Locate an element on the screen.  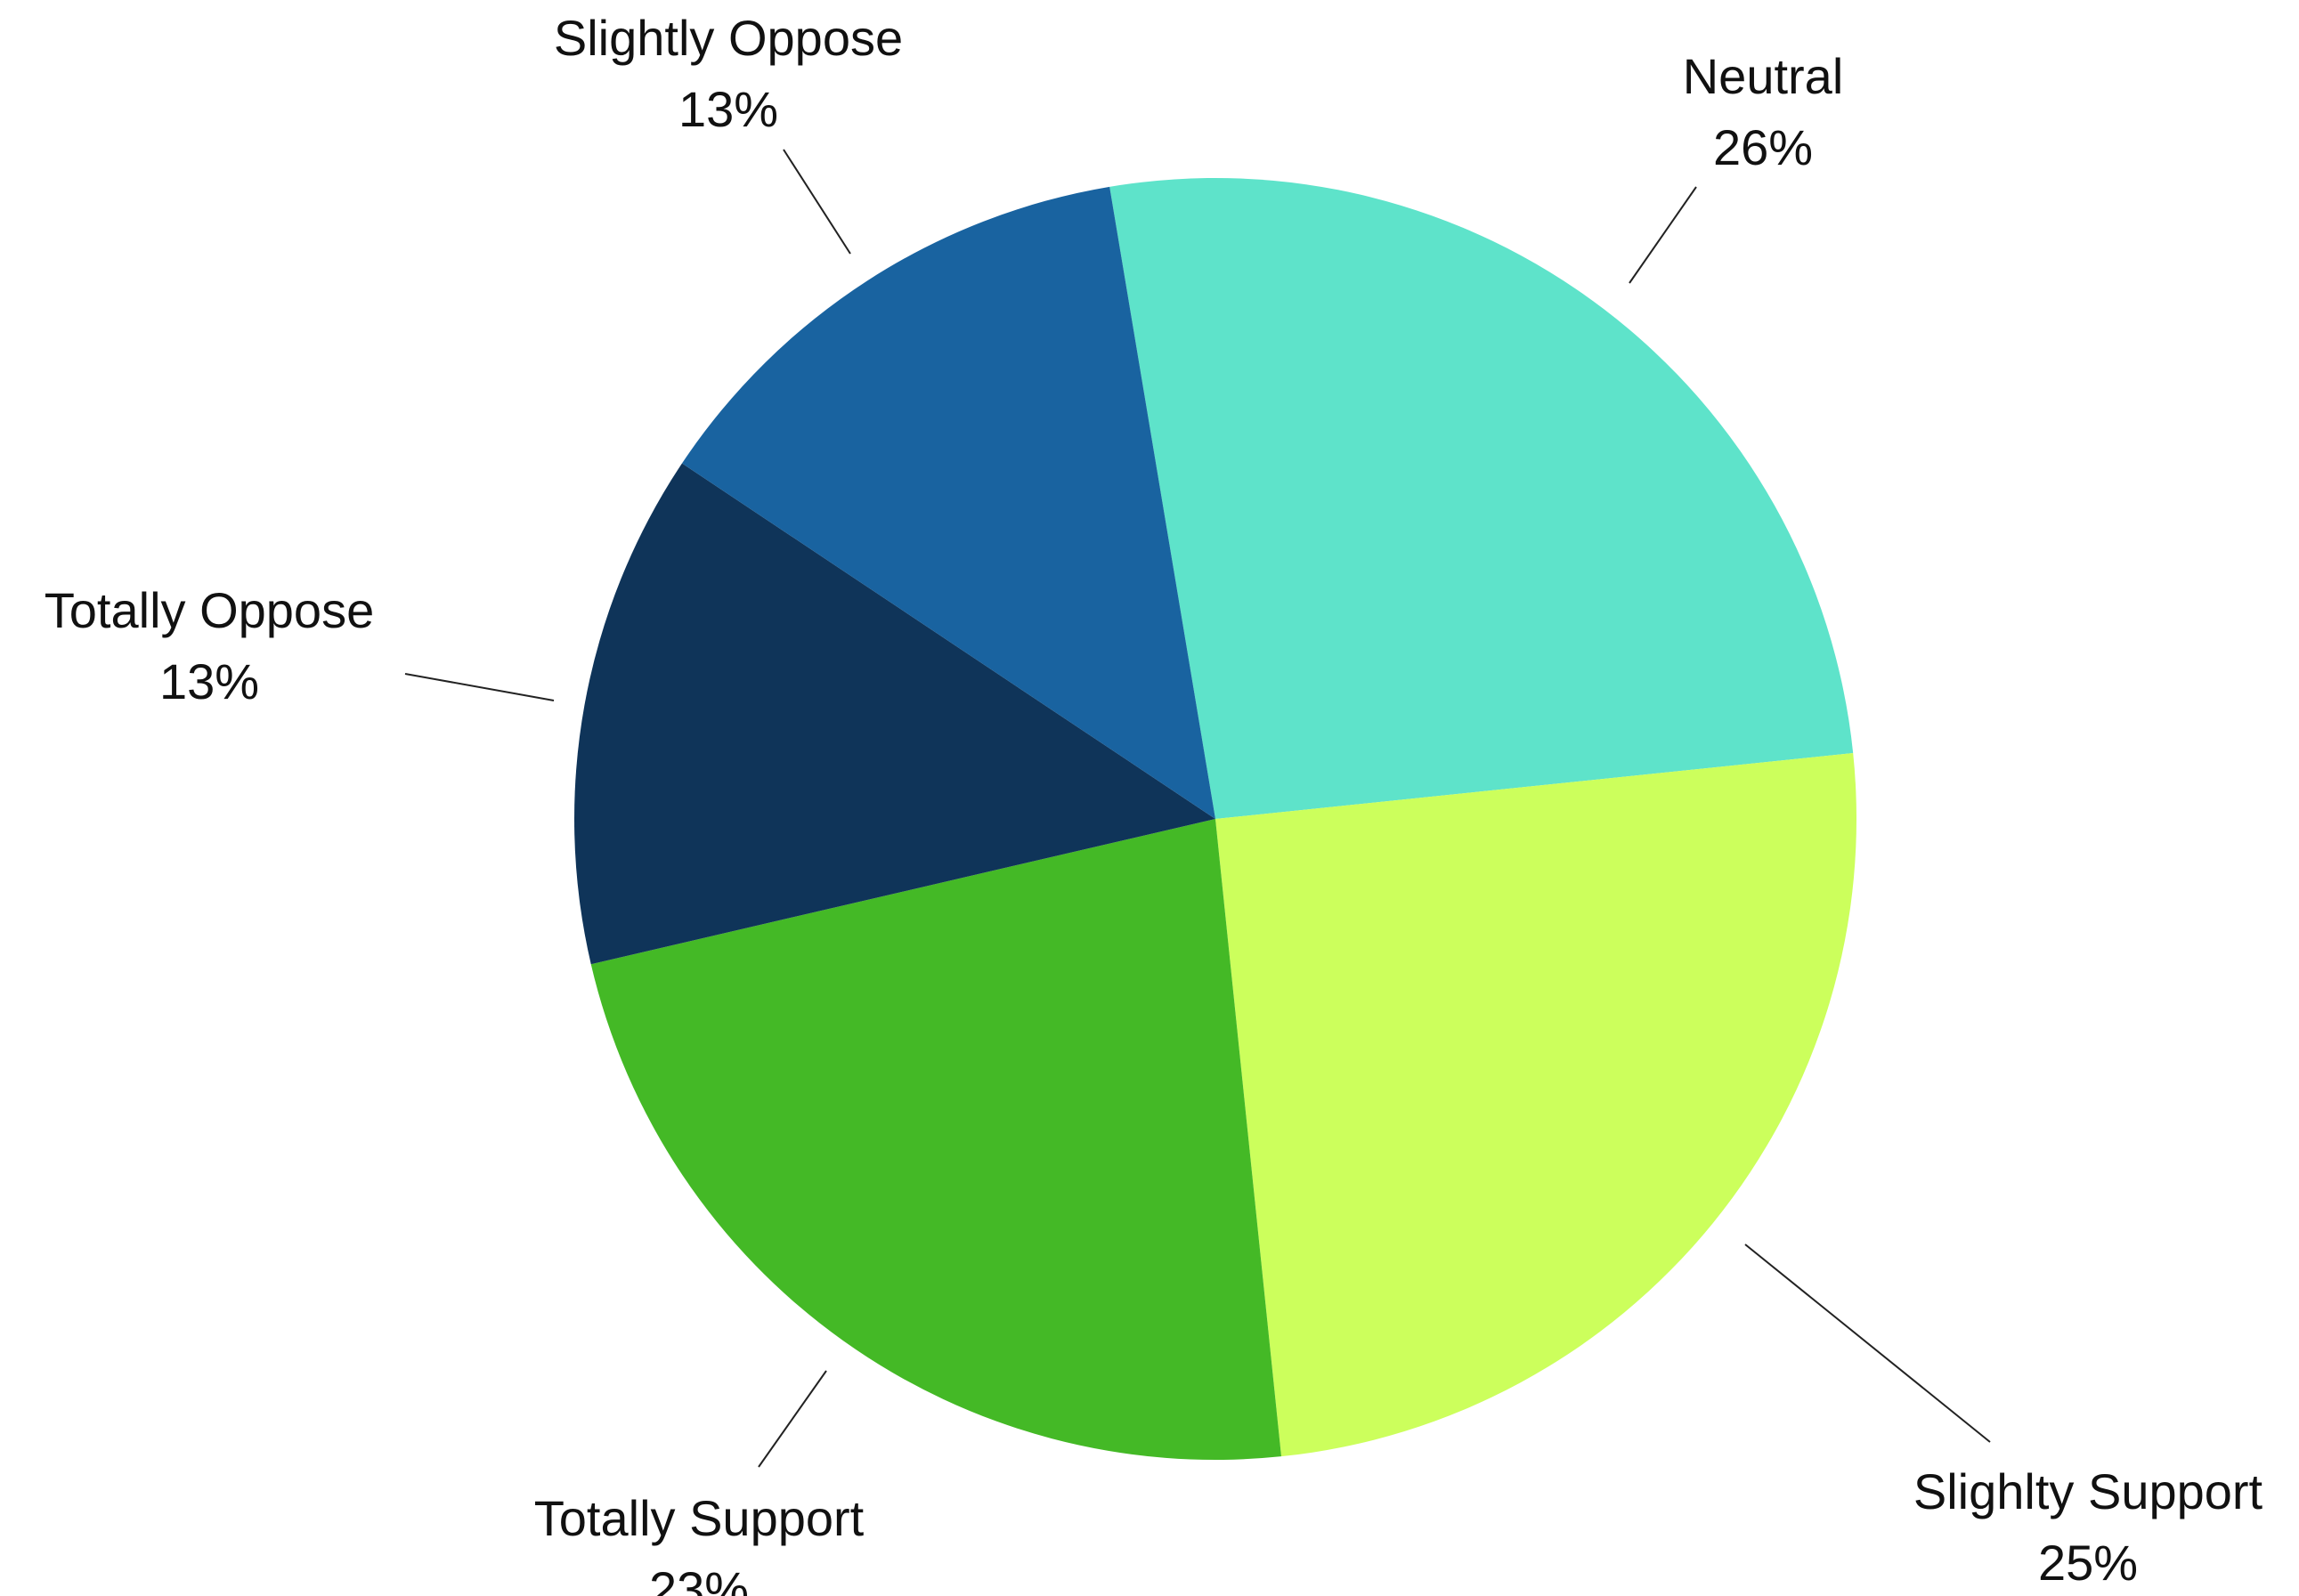
slice-label: Slighlty Support is located at coordinates (2088, 1491).